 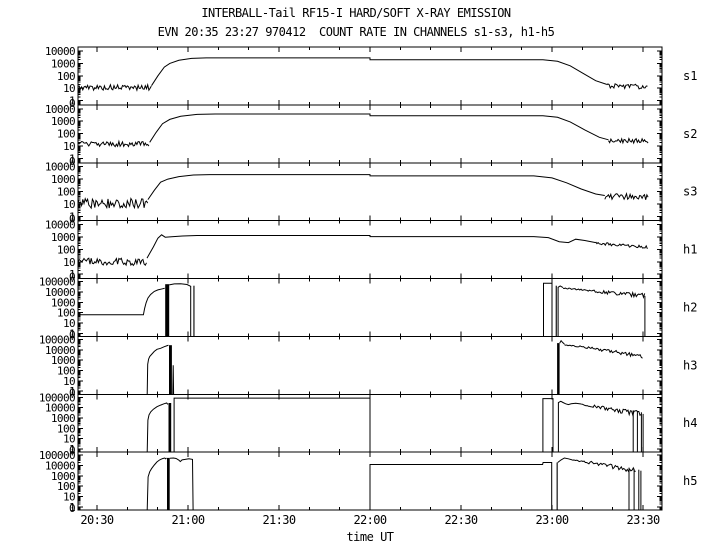 What do you see at coordinates (690, 481) in the screenshot?
I see `channel-label-h5: h5` at bounding box center [690, 481].